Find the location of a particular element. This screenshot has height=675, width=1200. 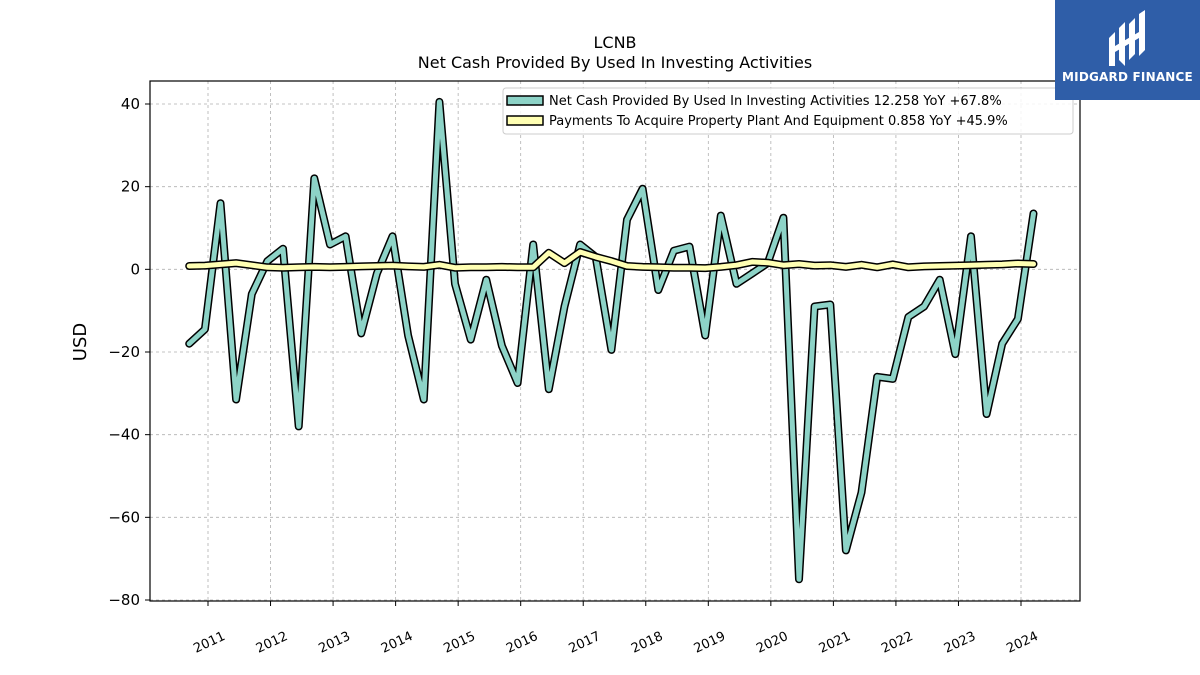

x-tick-label: 2018 is located at coordinates (647, 643).